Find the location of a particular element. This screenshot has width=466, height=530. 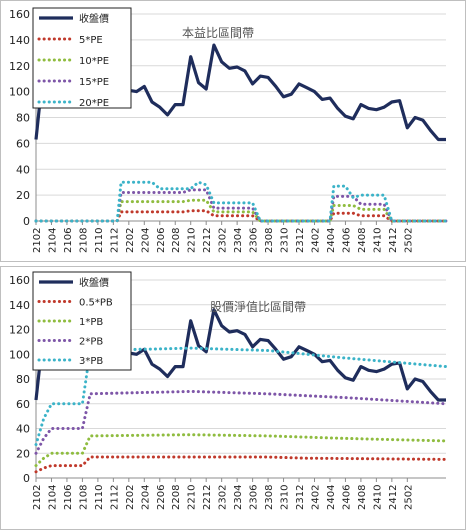

pb-chart-x-tick-label: 2404 is located at coordinates (331, 497).